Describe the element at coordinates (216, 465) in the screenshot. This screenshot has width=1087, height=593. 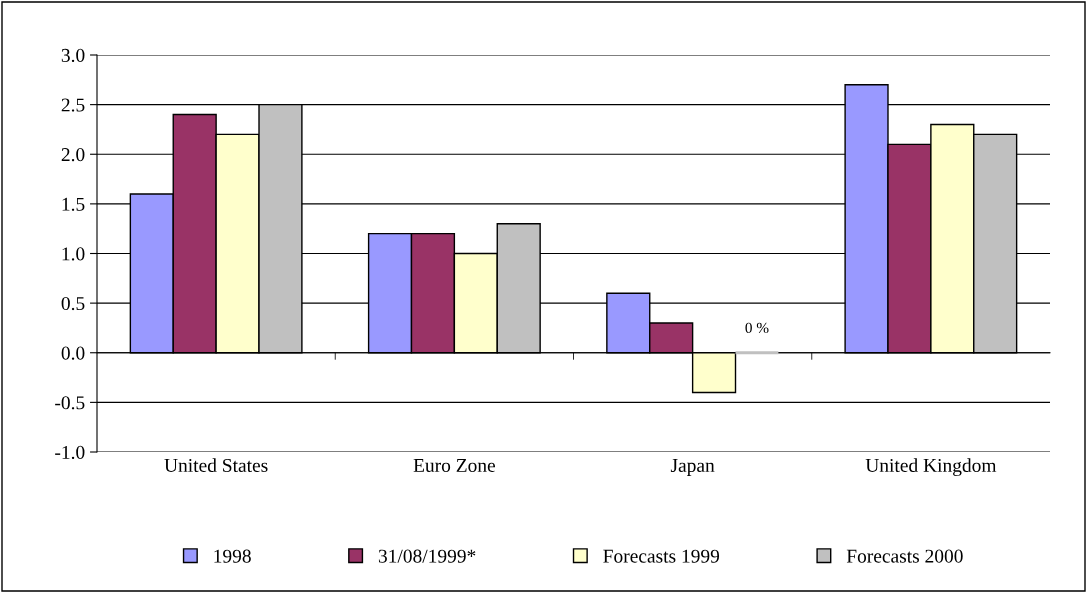
I see `x-tick-label: United States` at that location.